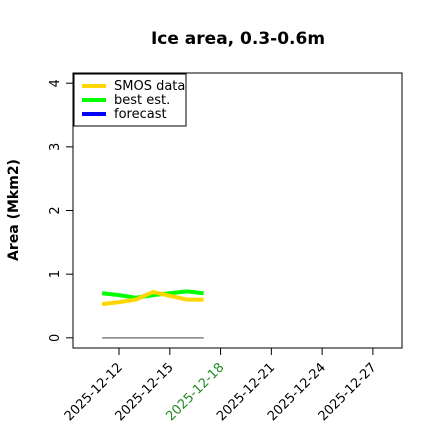 The height and width of the screenshot is (440, 440). Describe the element at coordinates (142, 100) in the screenshot. I see `legend-label: best est.` at that location.